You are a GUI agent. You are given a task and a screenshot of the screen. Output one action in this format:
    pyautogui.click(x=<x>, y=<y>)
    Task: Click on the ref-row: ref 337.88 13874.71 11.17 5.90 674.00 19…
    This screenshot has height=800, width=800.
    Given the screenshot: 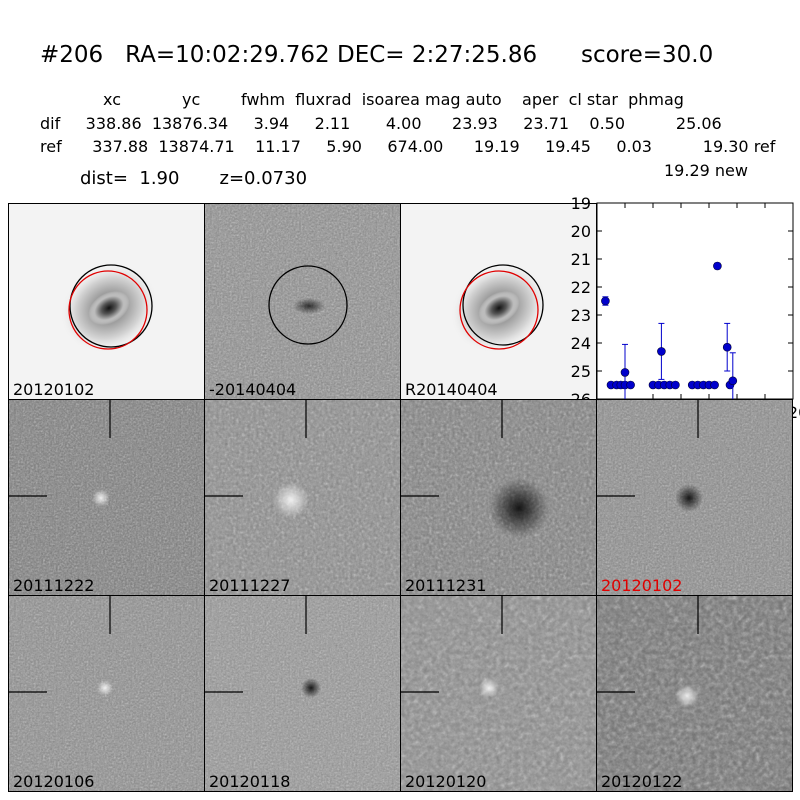 What is the action you would take?
    pyautogui.click(x=408, y=146)
    